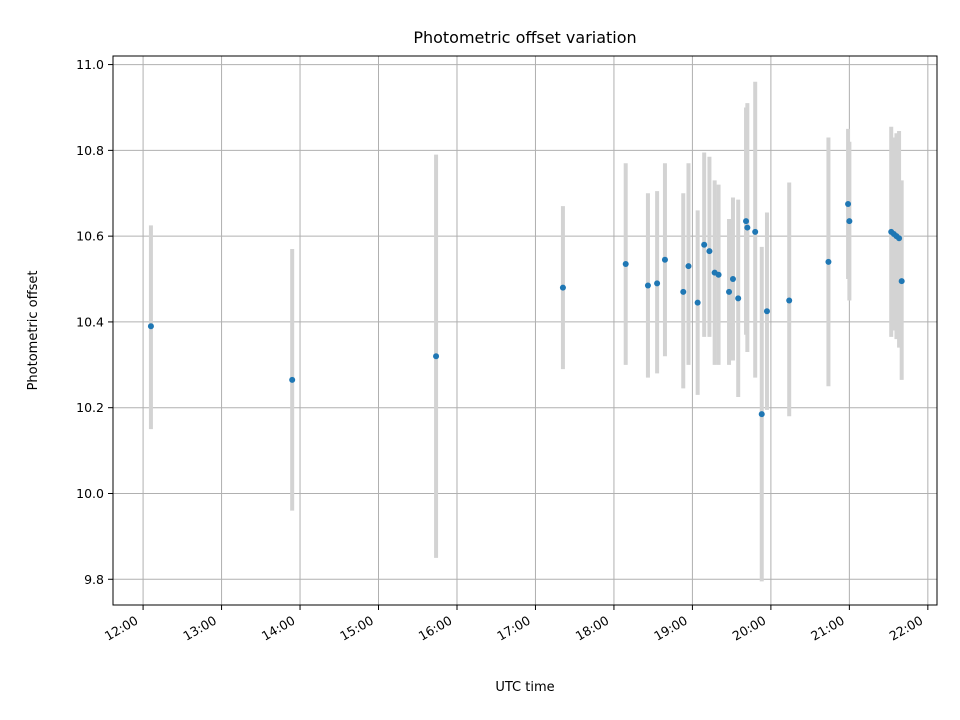 Image resolution: width=960 pixels, height=720 pixels. I want to click on x-axis-label: UTC time, so click(524, 687).